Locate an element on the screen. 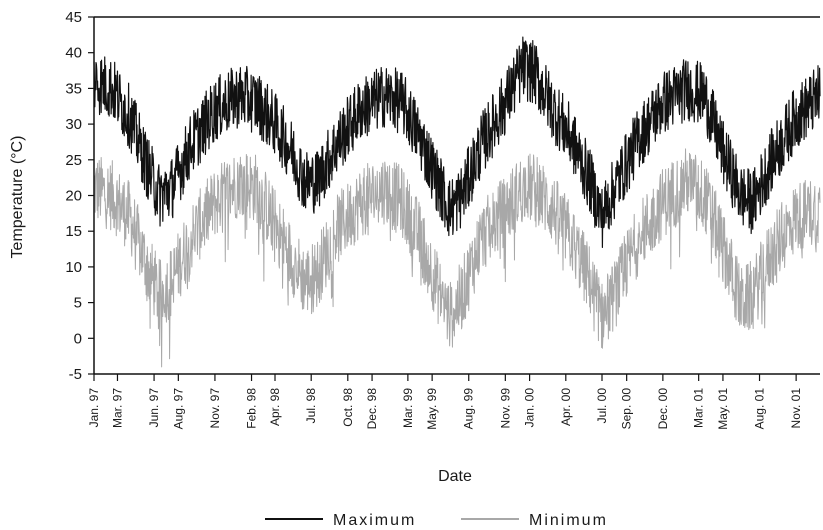 This screenshot has width=823, height=530. x-tick-label: Dec. 00 is located at coordinates (663, 409).